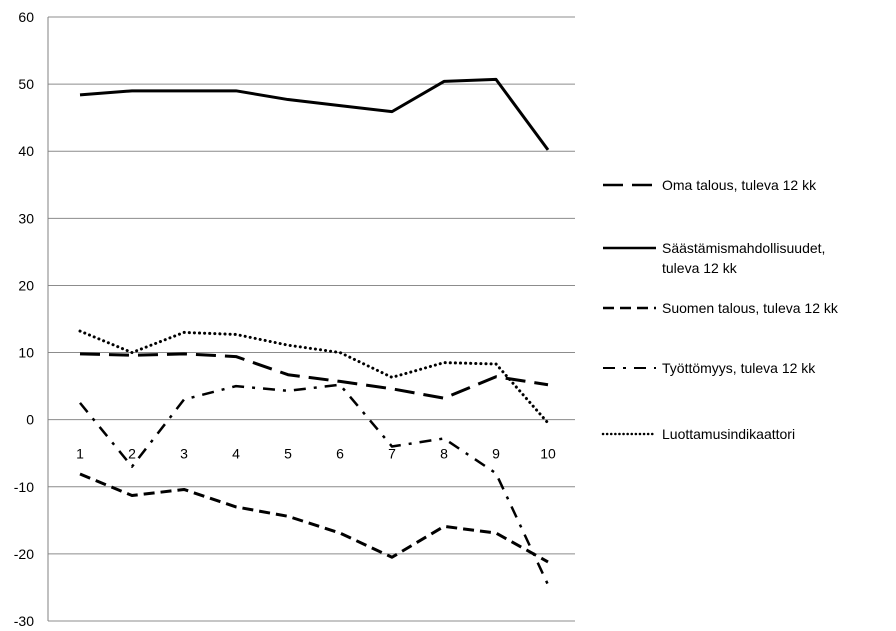 This screenshot has width=896, height=631. I want to click on y-tick-label: 50, so click(26, 84).